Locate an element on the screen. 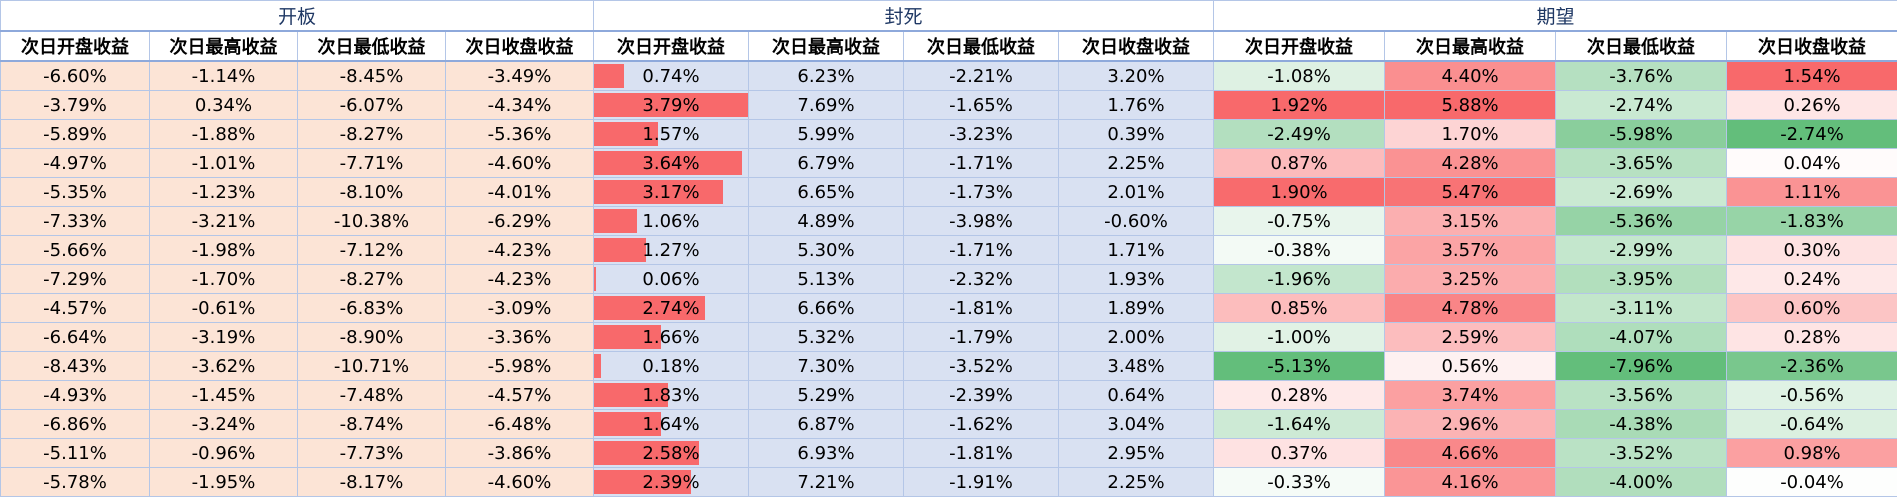 This screenshot has height=499, width=1897. table-cell: 0.37% is located at coordinates (1299, 453).